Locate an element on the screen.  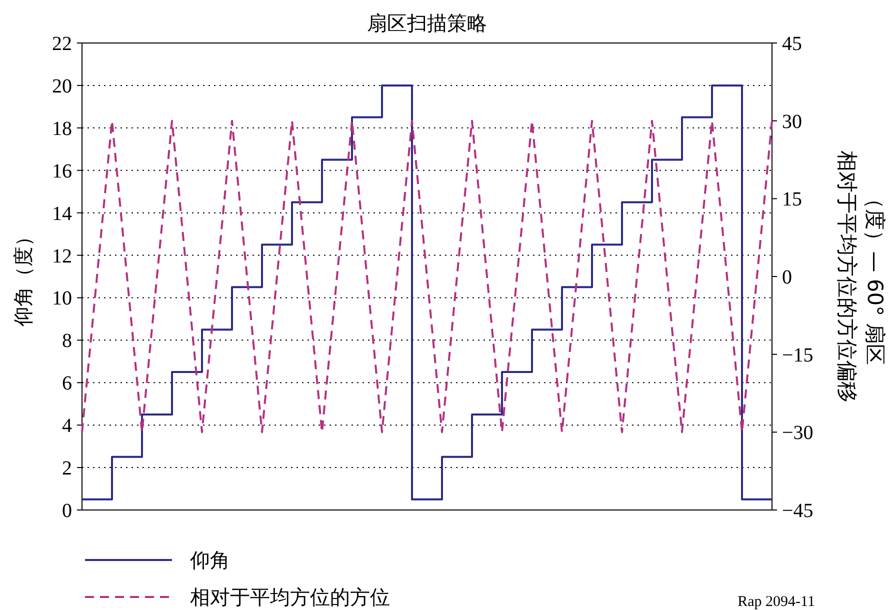
y-tick-label: 8 is located at coordinates (67, 341).